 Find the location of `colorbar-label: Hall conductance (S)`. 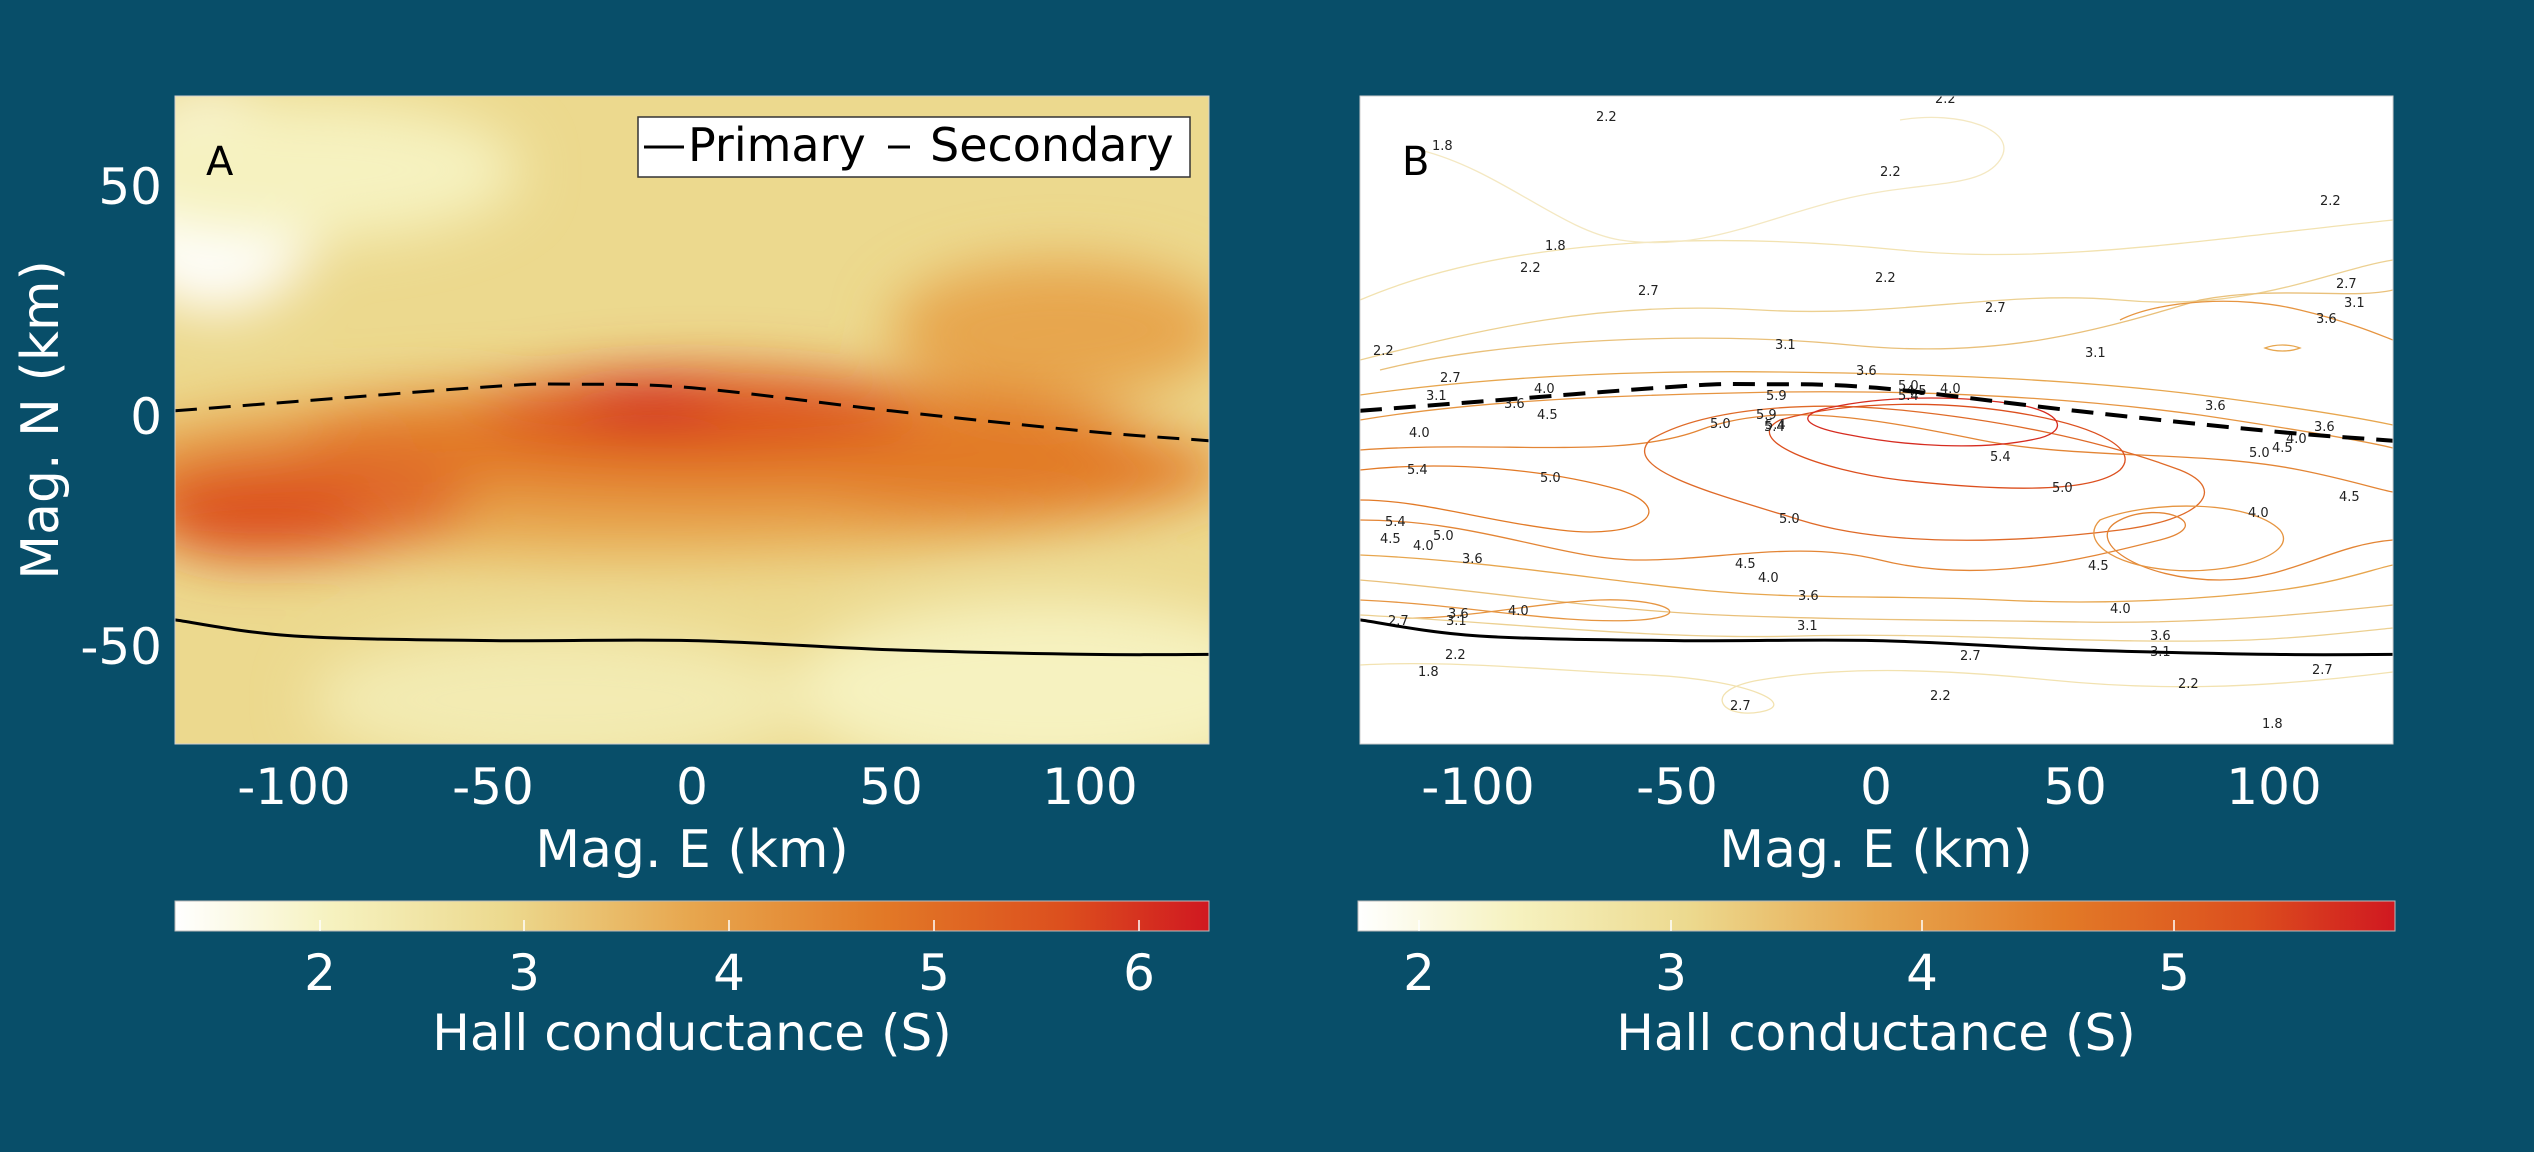

colorbar-label: Hall conductance (S) is located at coordinates (691, 1033).